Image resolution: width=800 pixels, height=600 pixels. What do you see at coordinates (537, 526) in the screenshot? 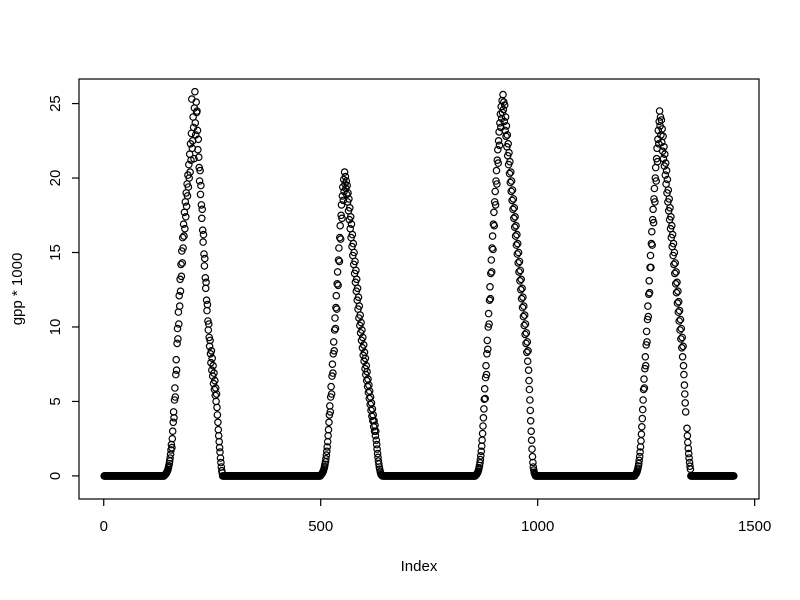
I see `x-tick-label: 1000` at bounding box center [537, 526].